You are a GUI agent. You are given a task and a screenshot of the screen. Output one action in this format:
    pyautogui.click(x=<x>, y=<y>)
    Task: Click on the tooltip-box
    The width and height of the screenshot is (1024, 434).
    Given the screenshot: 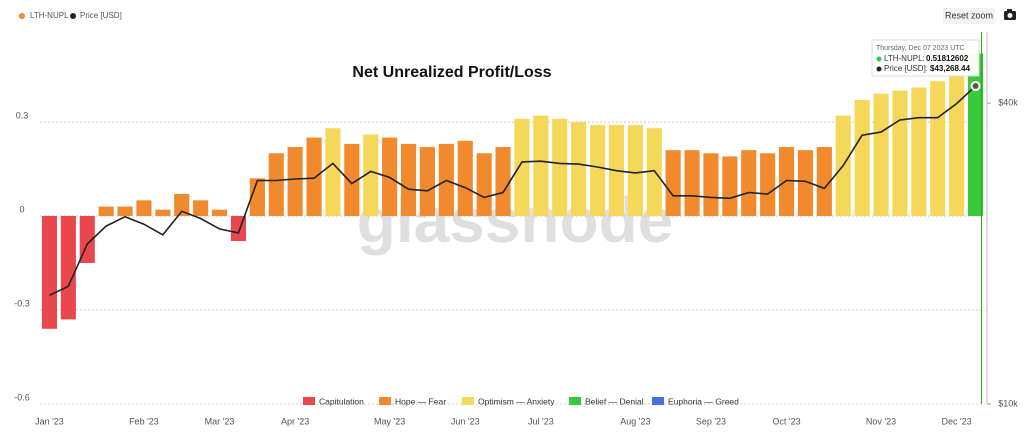 What is the action you would take?
    pyautogui.click(x=925, y=58)
    